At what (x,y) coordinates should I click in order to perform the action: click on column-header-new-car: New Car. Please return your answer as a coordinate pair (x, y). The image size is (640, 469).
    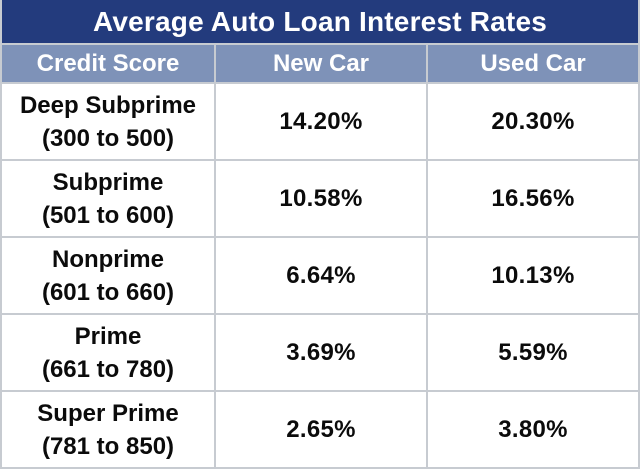
    Looking at the image, I should click on (321, 63).